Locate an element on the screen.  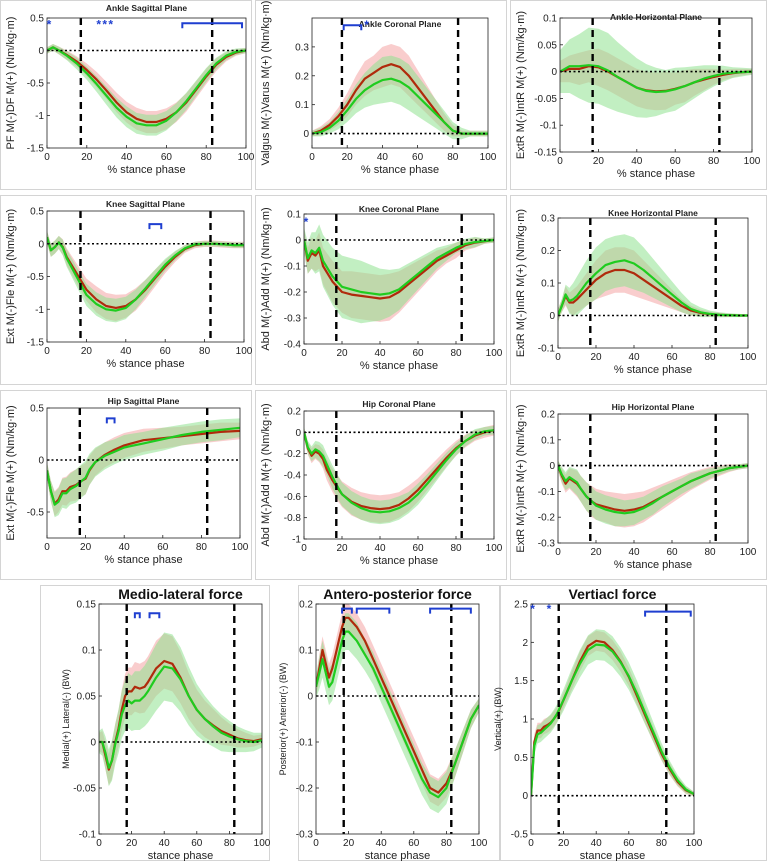
y-tick-label: 0.2 is located at coordinates (548, 415).